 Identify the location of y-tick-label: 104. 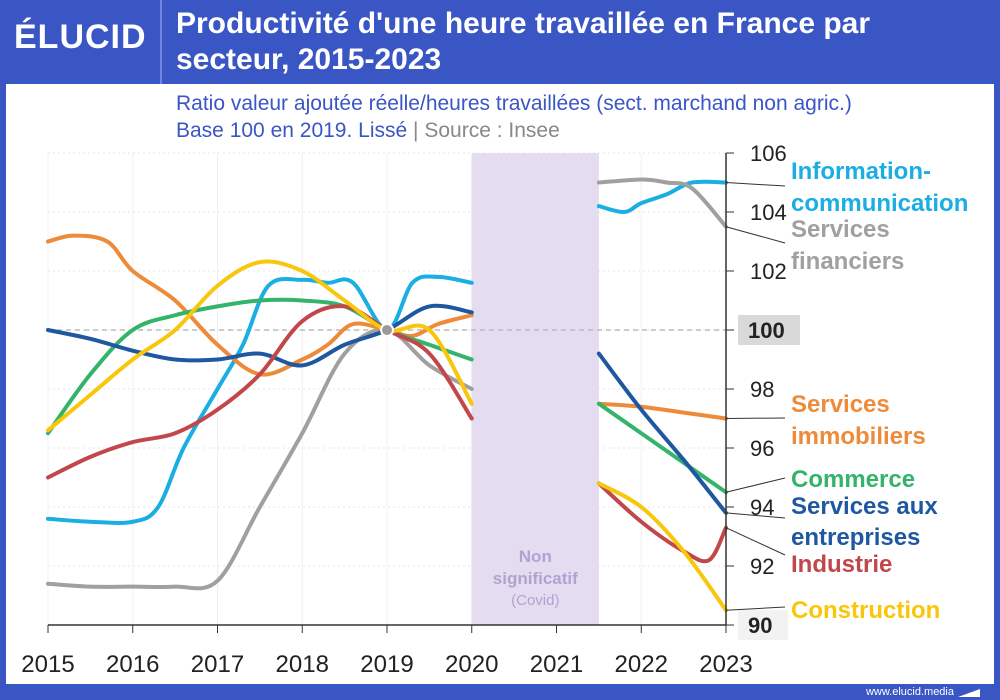
(768, 212).